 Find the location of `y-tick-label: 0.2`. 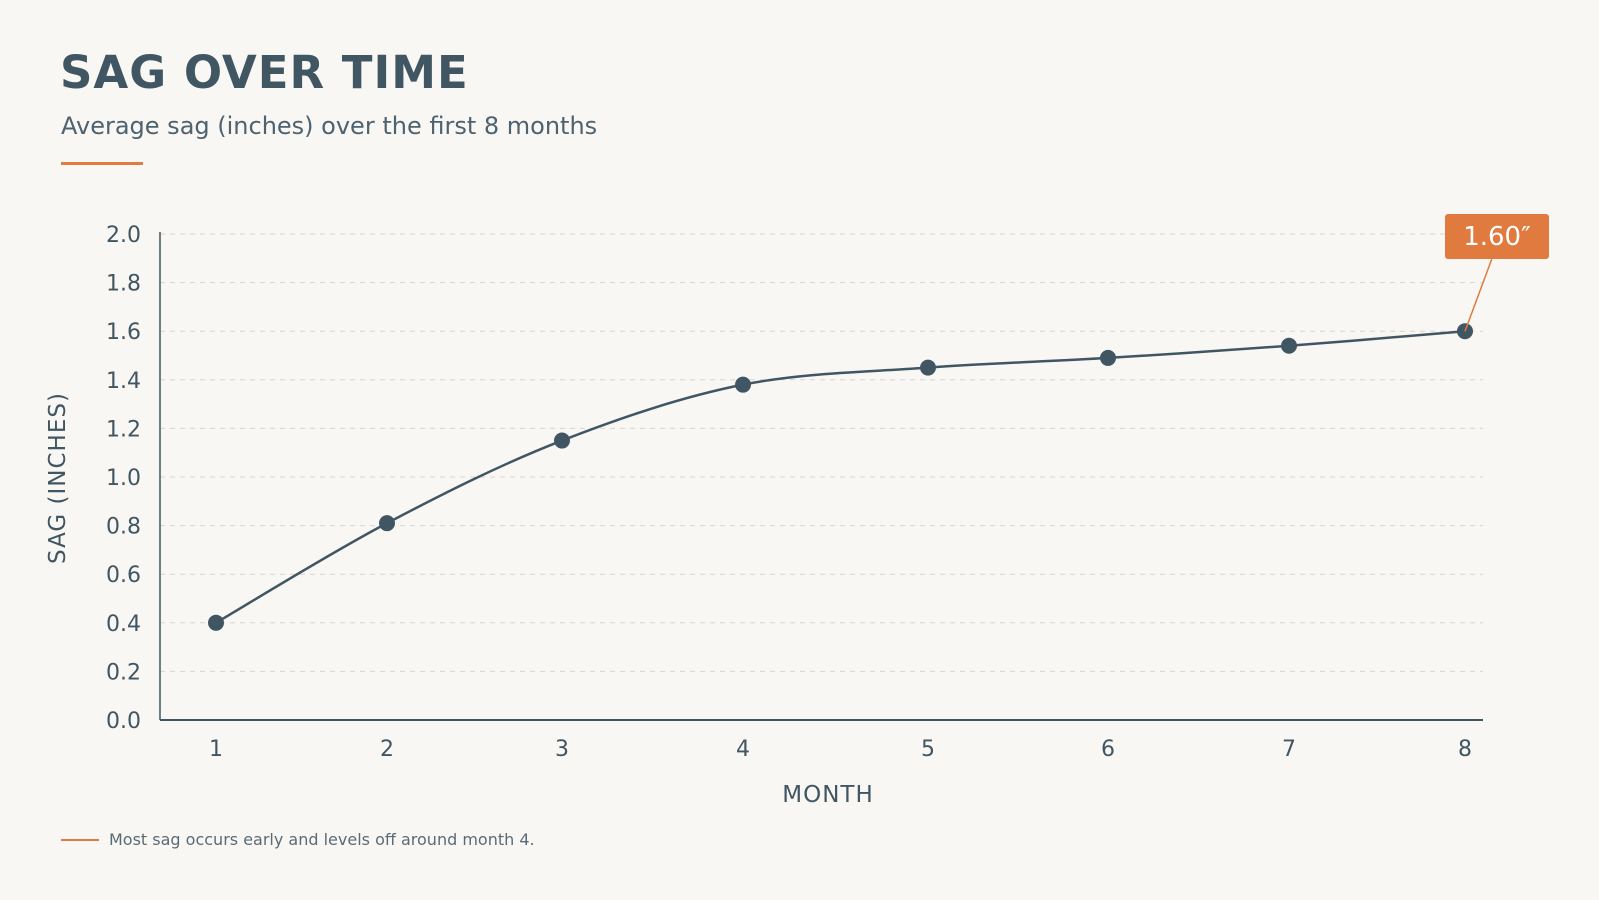

y-tick-label: 0.2 is located at coordinates (123, 672).